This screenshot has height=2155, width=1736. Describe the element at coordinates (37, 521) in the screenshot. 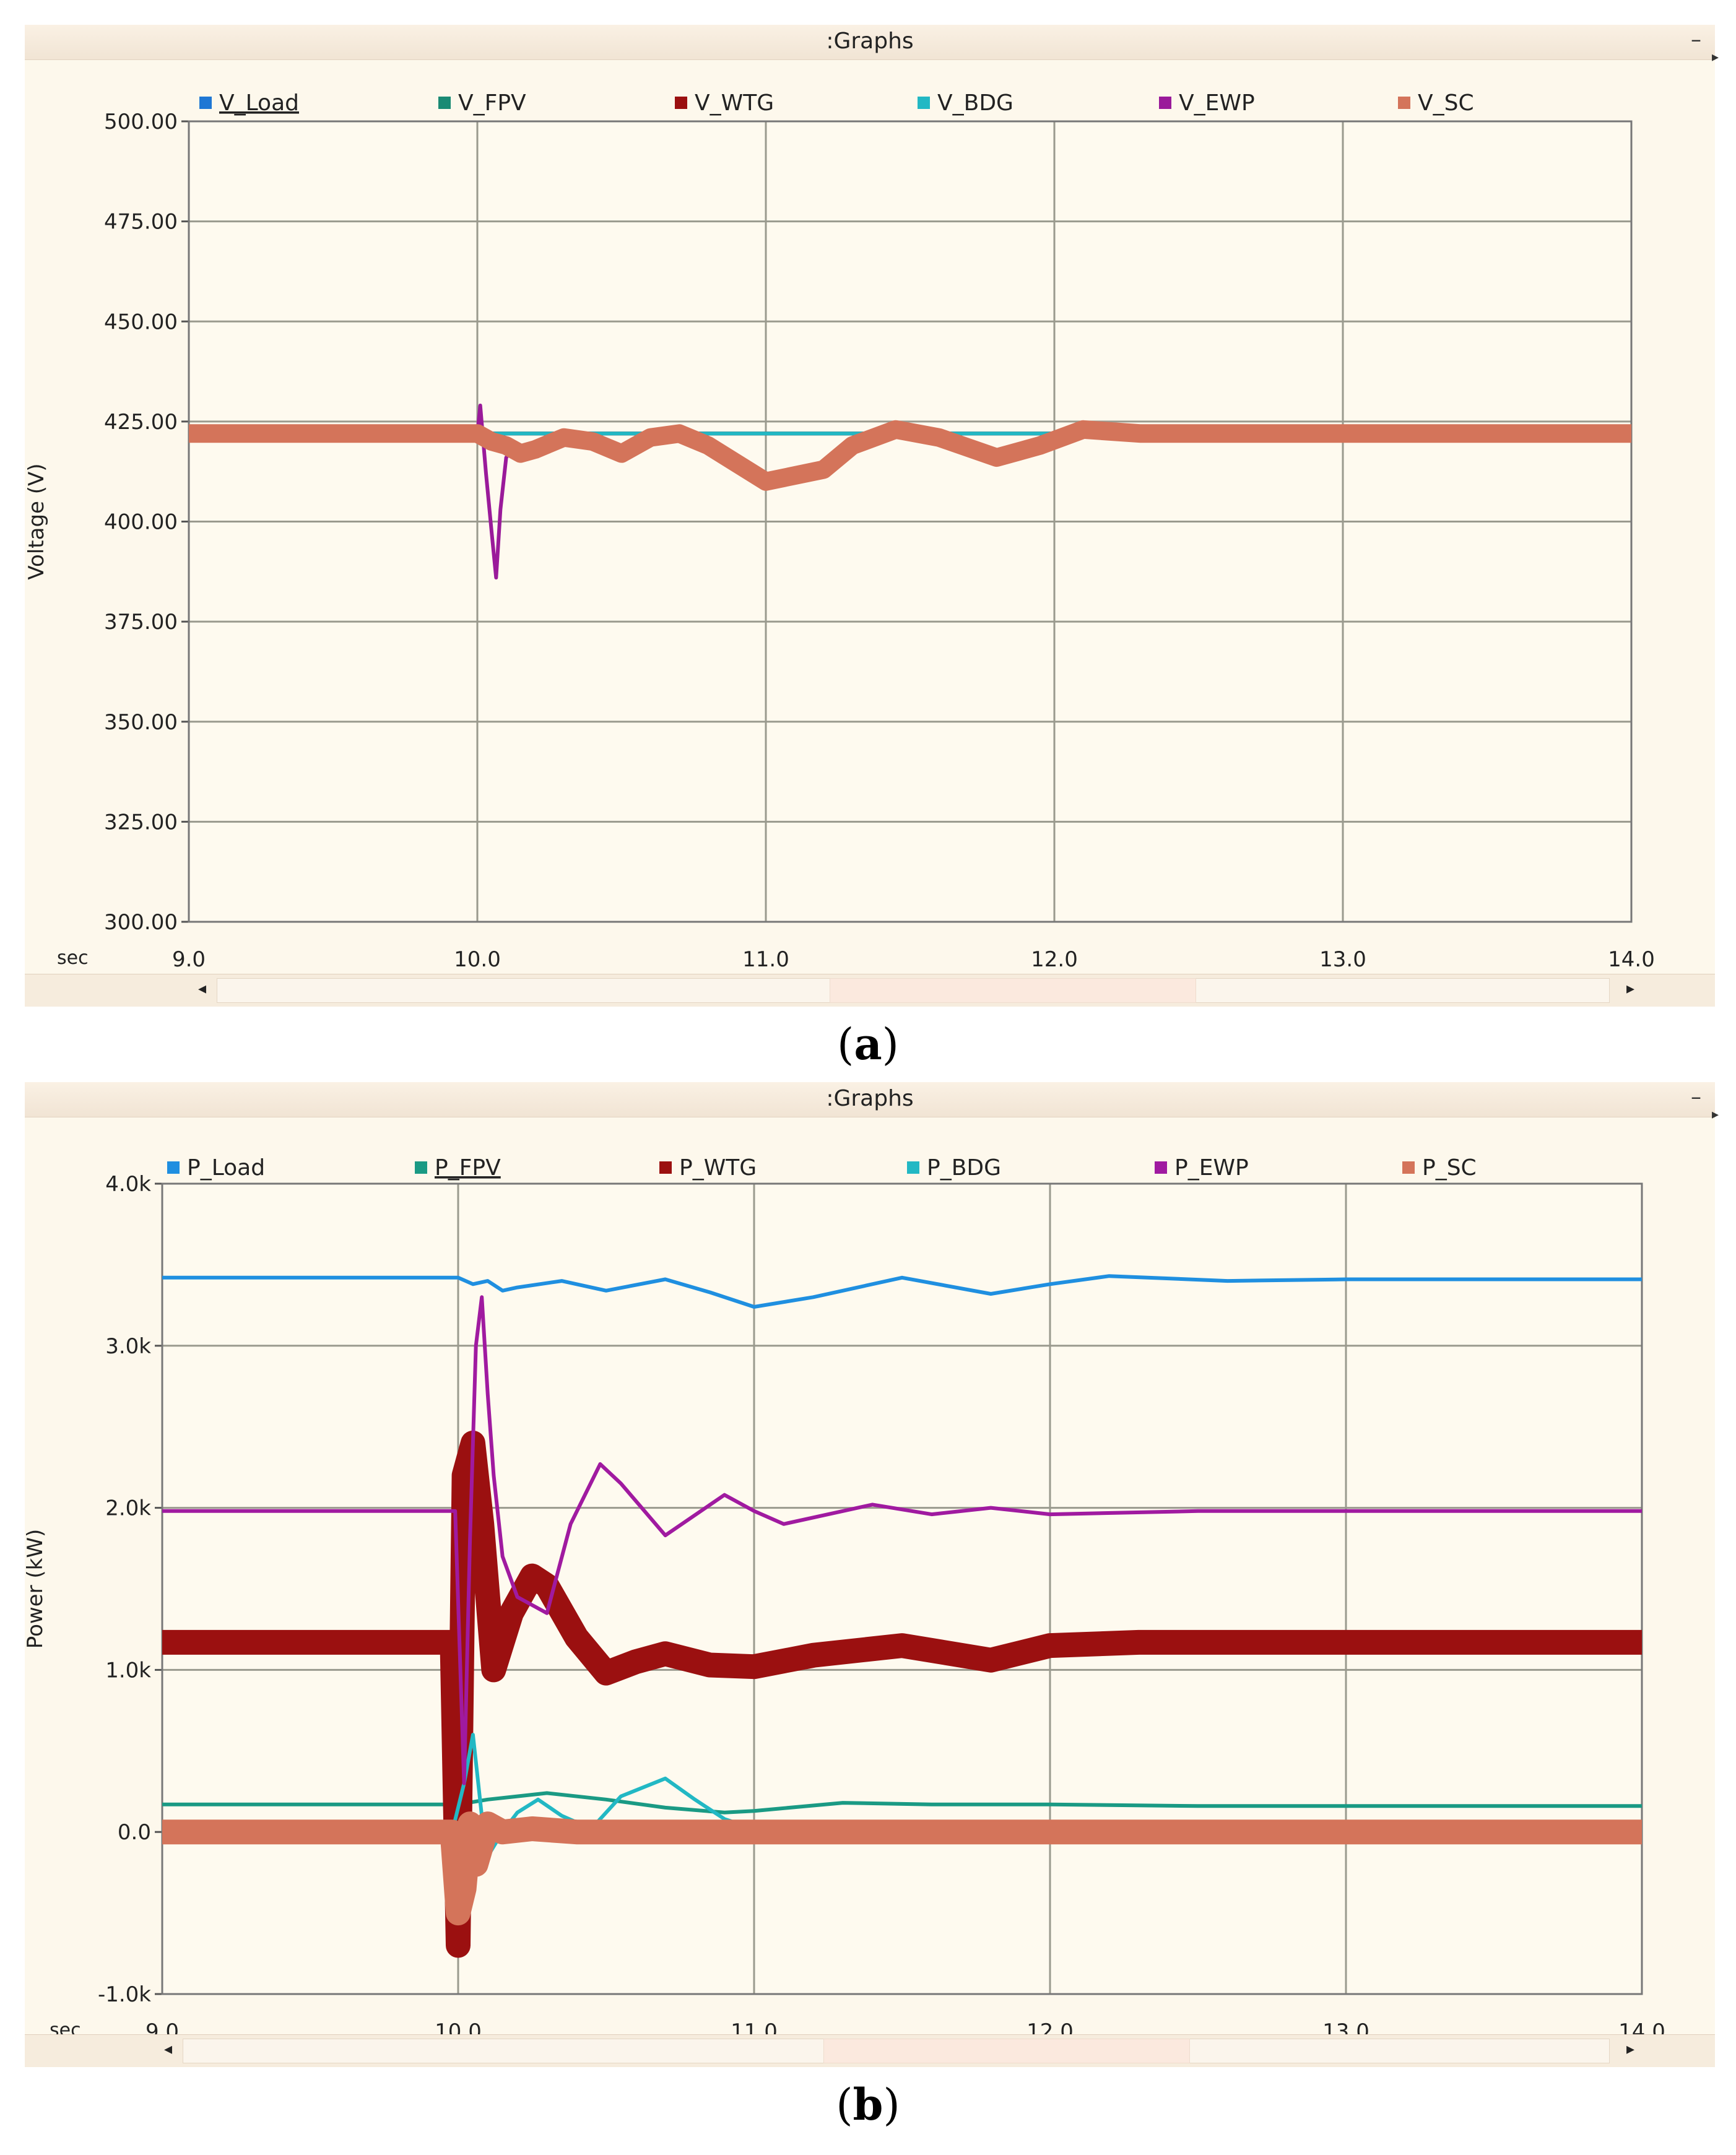

I see `y-axis-label: Voltage (V)` at that location.